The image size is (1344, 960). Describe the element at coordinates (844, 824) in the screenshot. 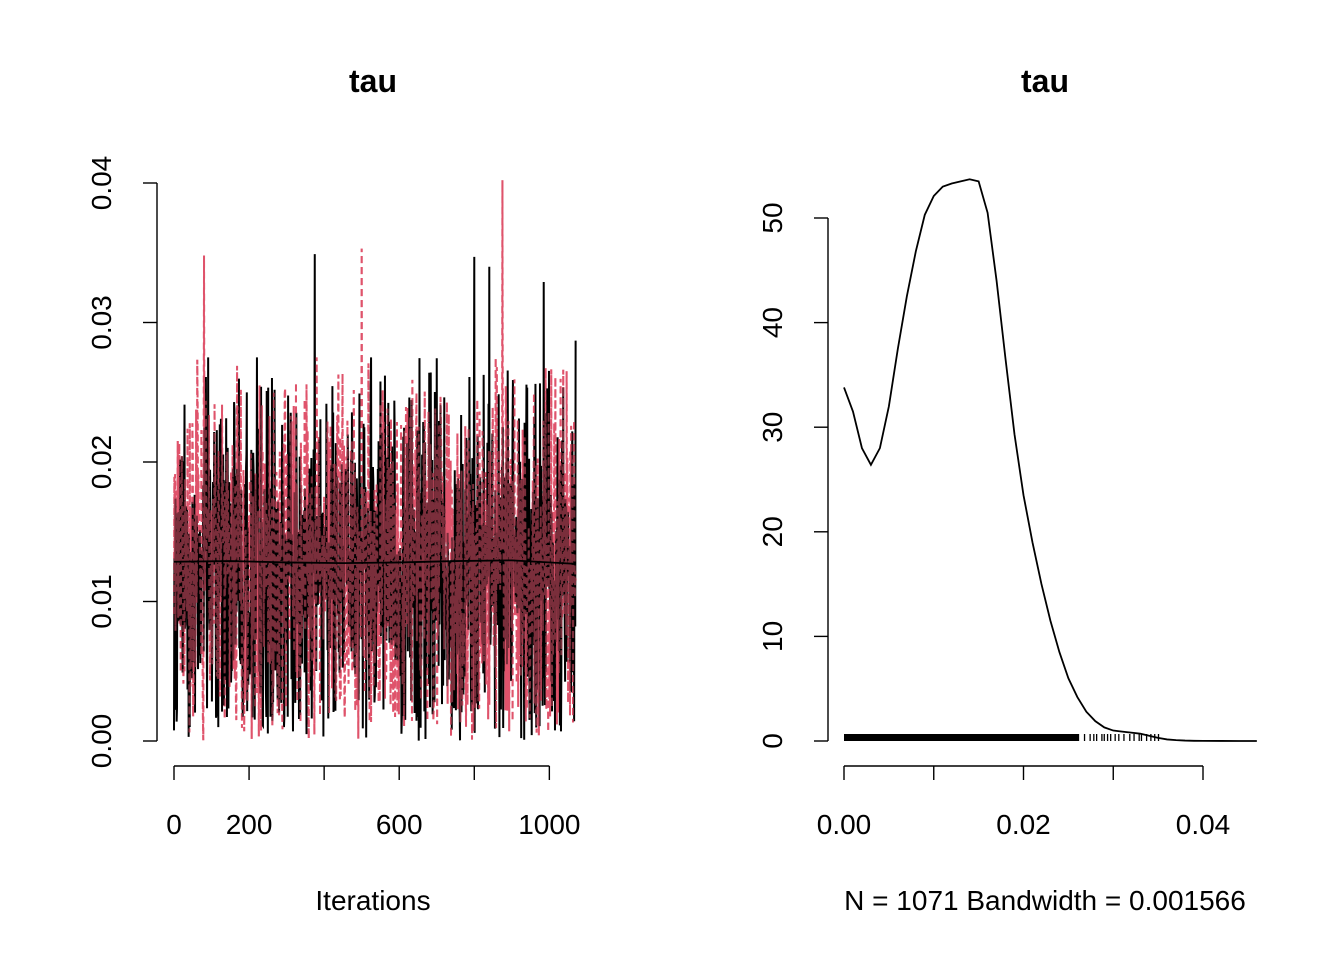

I see `density-x-tick-label: 0.00` at that location.